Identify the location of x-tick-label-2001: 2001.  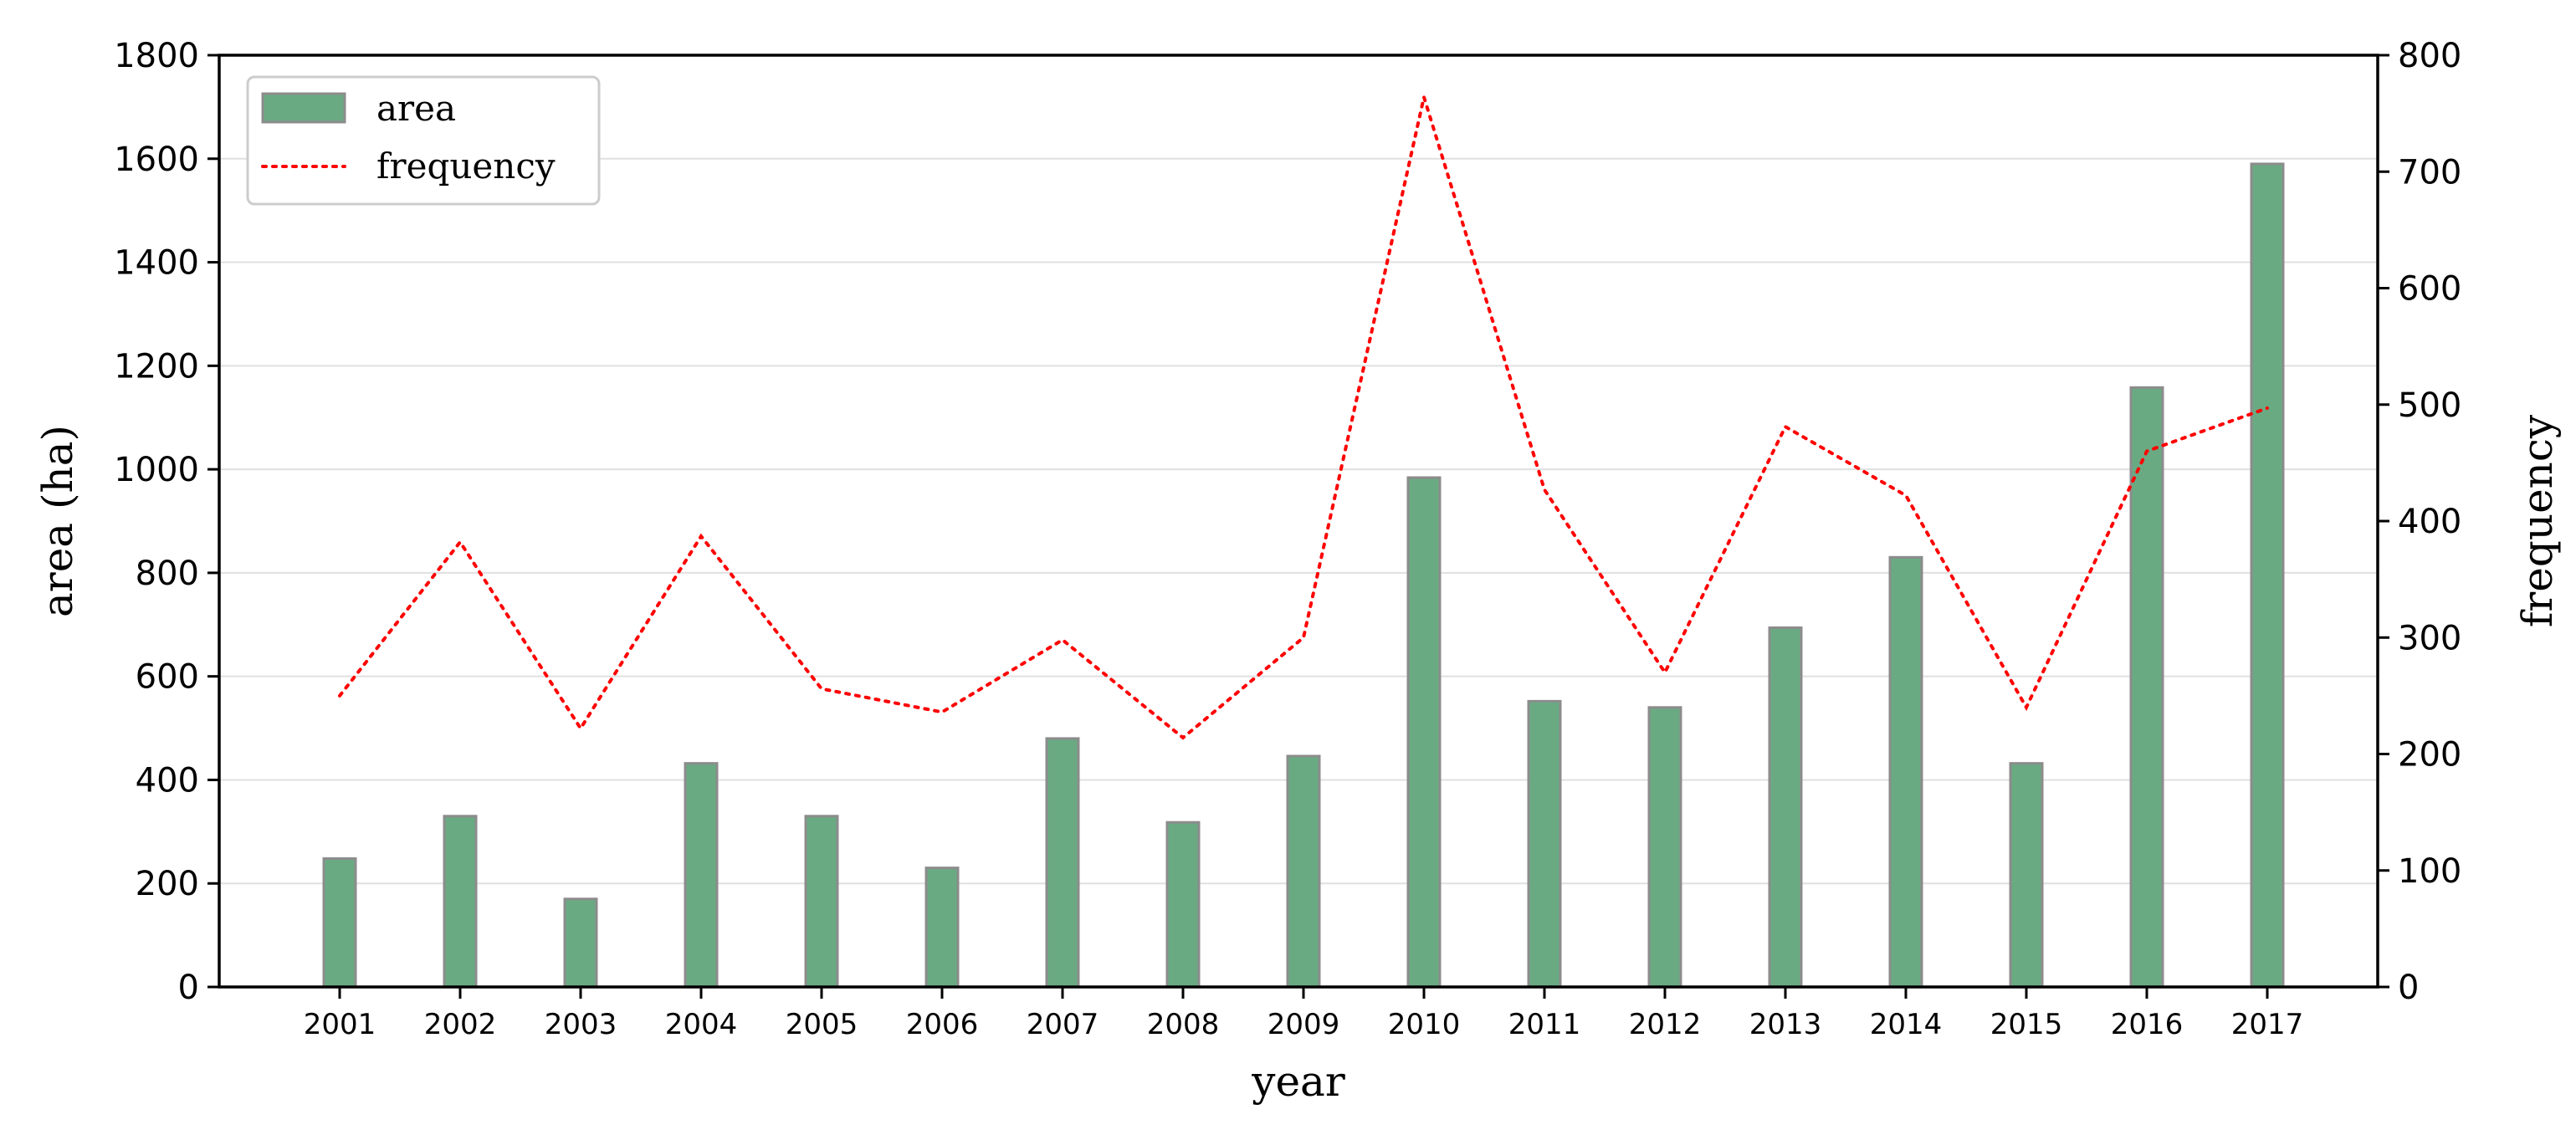
(340, 1024).